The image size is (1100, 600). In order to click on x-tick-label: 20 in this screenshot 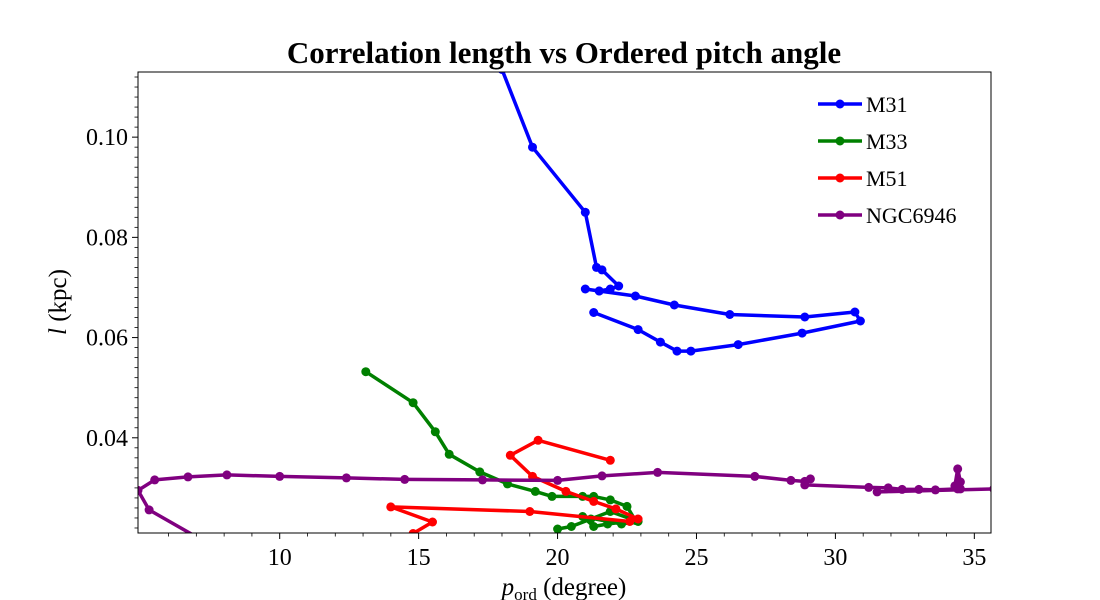, I will do `click(558, 558)`.